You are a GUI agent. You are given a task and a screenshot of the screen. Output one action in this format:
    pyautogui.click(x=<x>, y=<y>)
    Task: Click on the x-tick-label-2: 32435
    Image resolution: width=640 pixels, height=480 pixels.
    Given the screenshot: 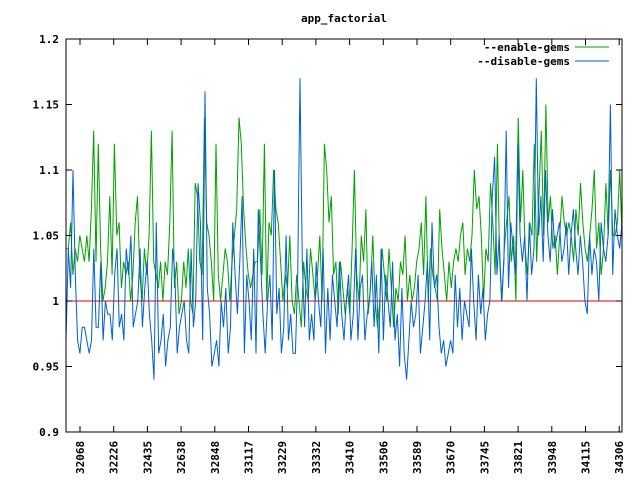 What is the action you would take?
    pyautogui.click(x=147, y=457)
    